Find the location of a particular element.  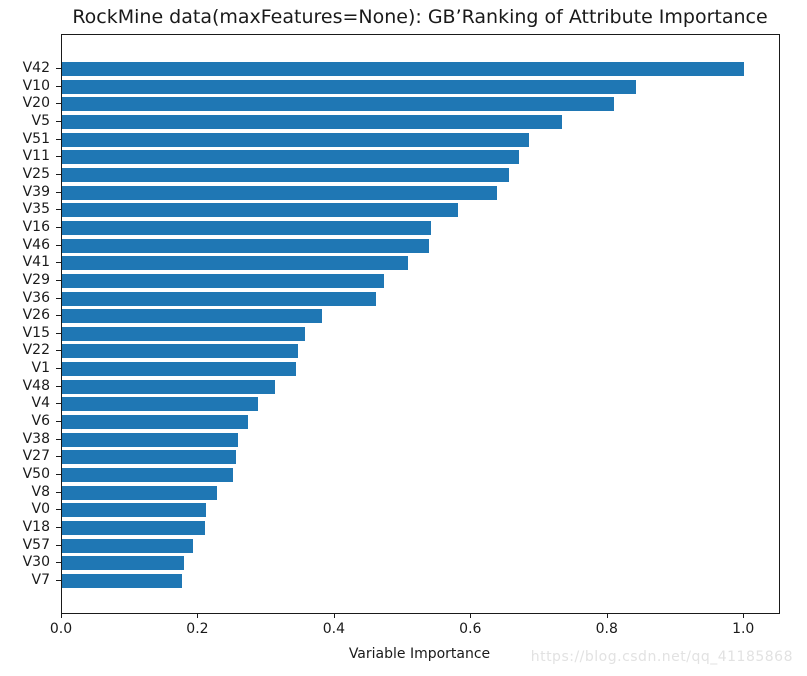

y-tick-label-V42: V42 is located at coordinates (36, 68).